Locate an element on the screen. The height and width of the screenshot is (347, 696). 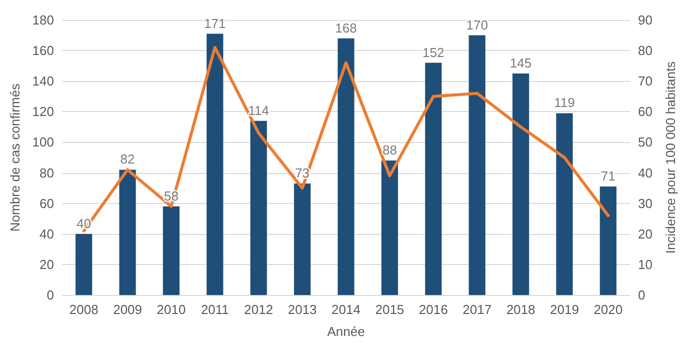
y-tick-label: 100 is located at coordinates (43, 142).